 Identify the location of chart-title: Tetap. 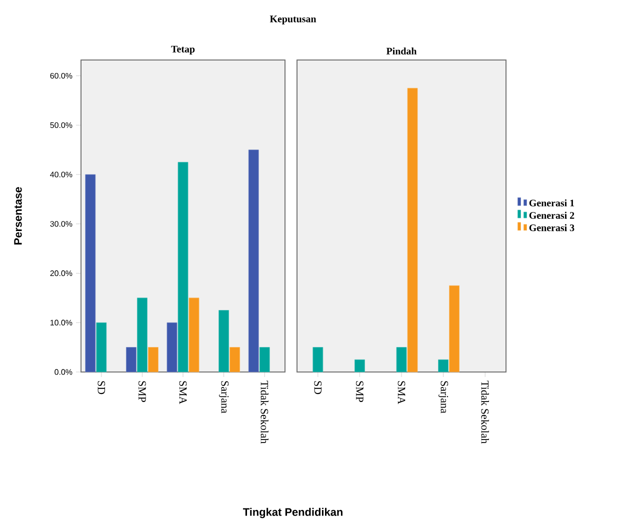
(183, 50).